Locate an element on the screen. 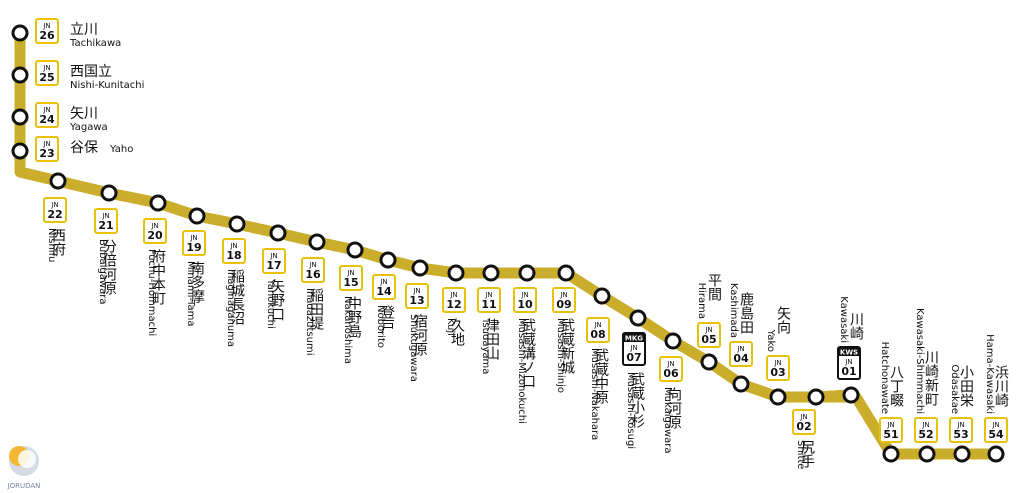  badge-station-number: 19 is located at coordinates (193, 247).